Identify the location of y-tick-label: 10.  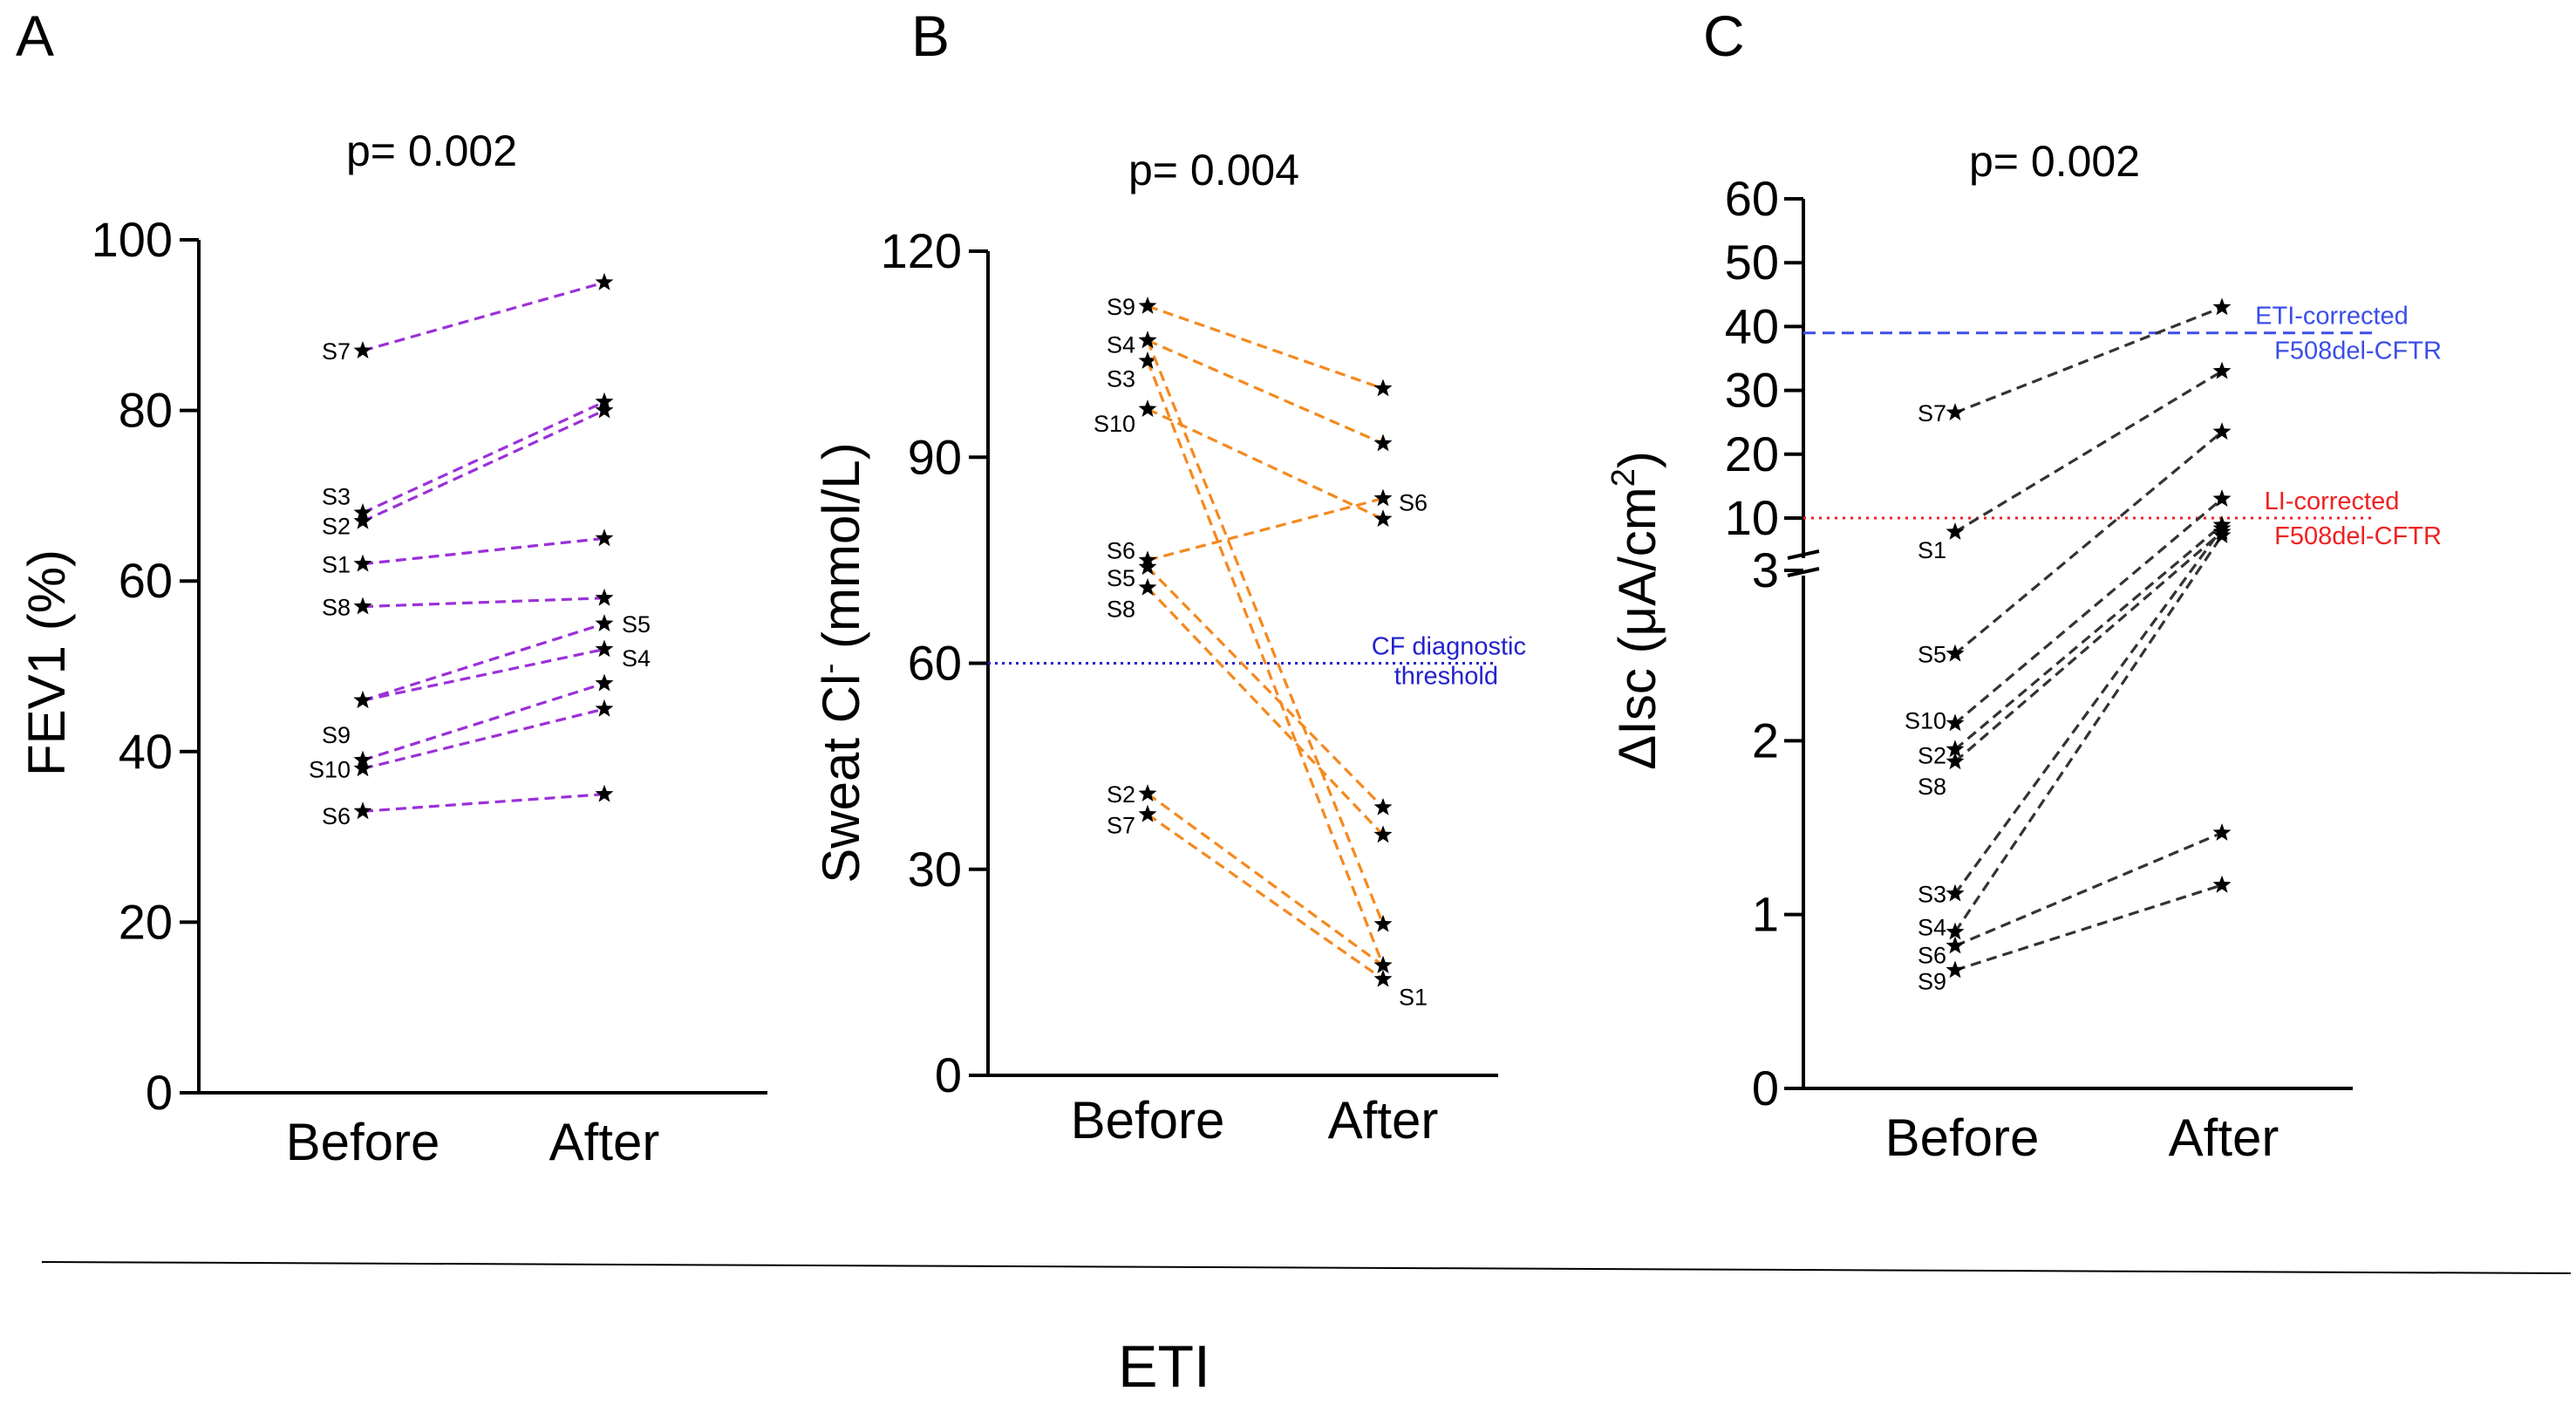
(1752, 517).